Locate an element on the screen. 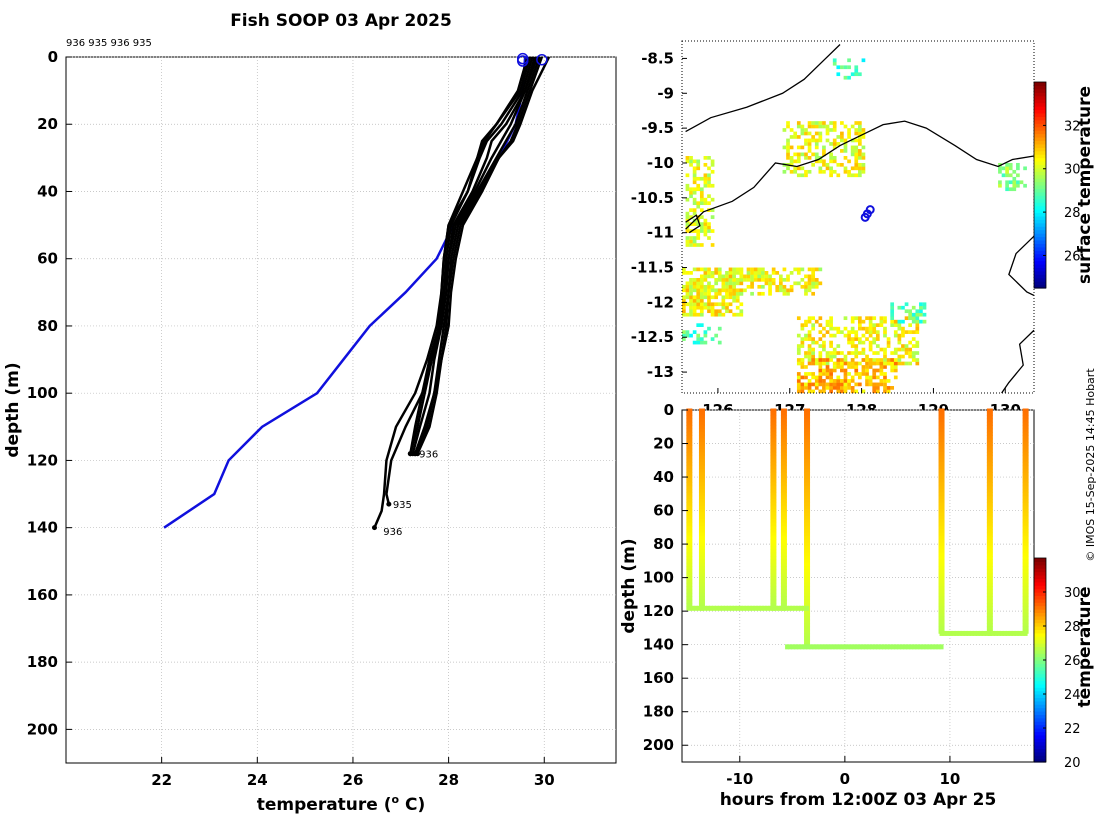  y-tick-label: 200 is located at coordinates (42, 729).